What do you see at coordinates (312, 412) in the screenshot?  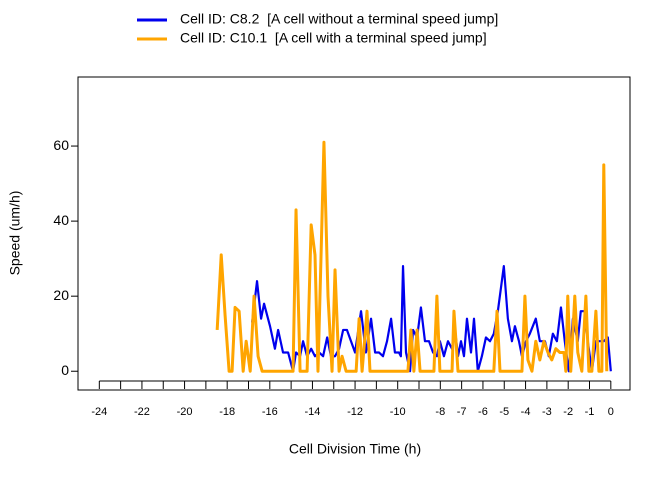 I see `x-tick-label: -14` at bounding box center [312, 412].